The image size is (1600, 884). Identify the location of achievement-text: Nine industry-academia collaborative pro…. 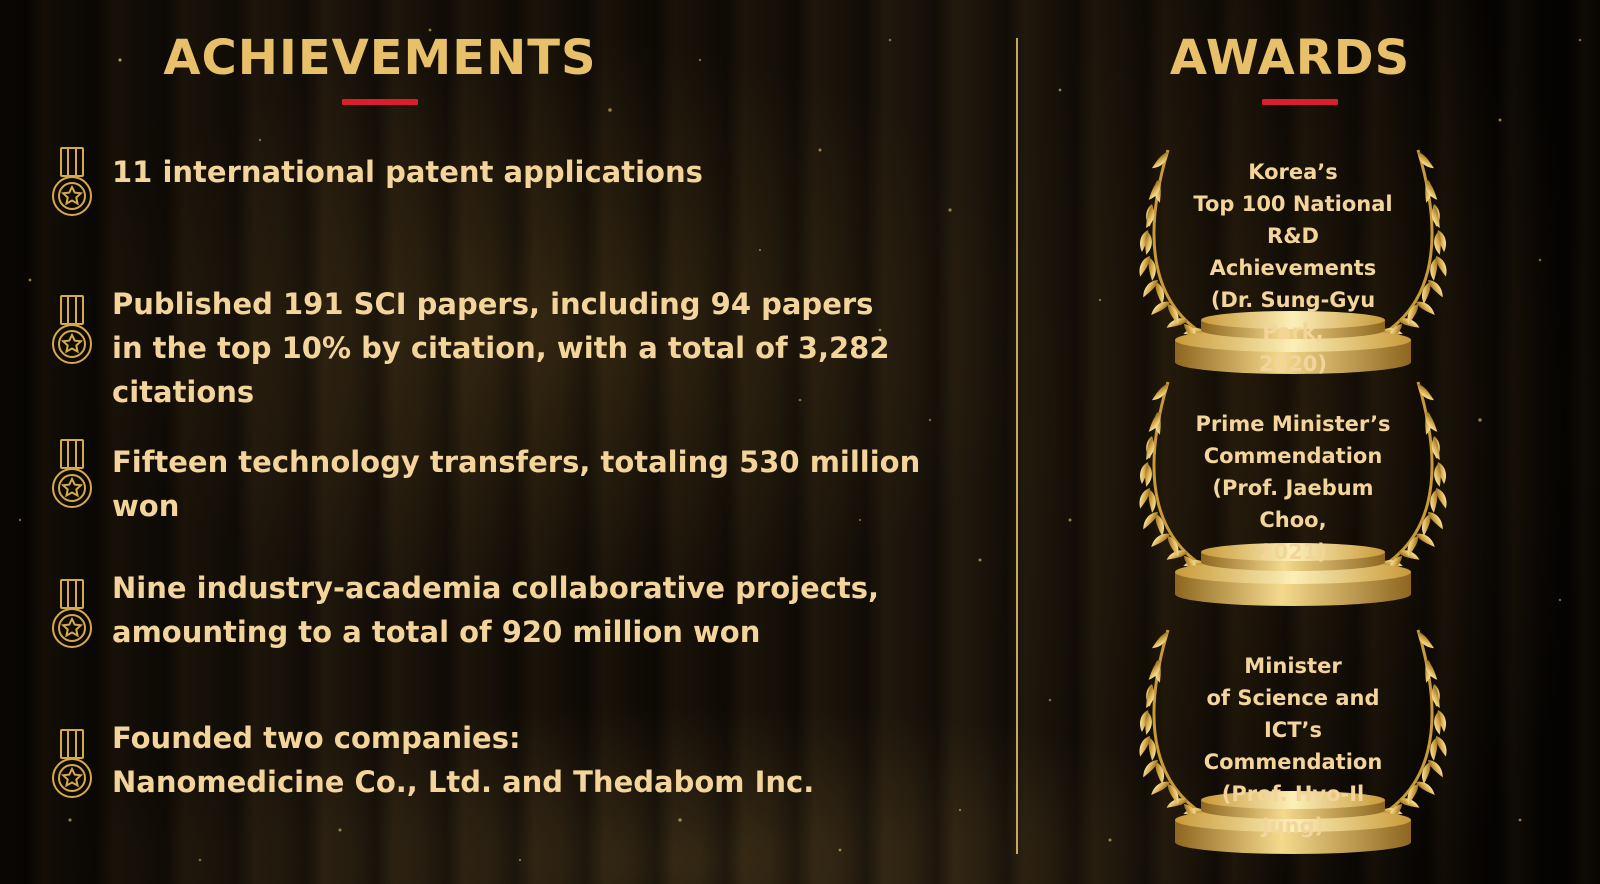
(496, 610).